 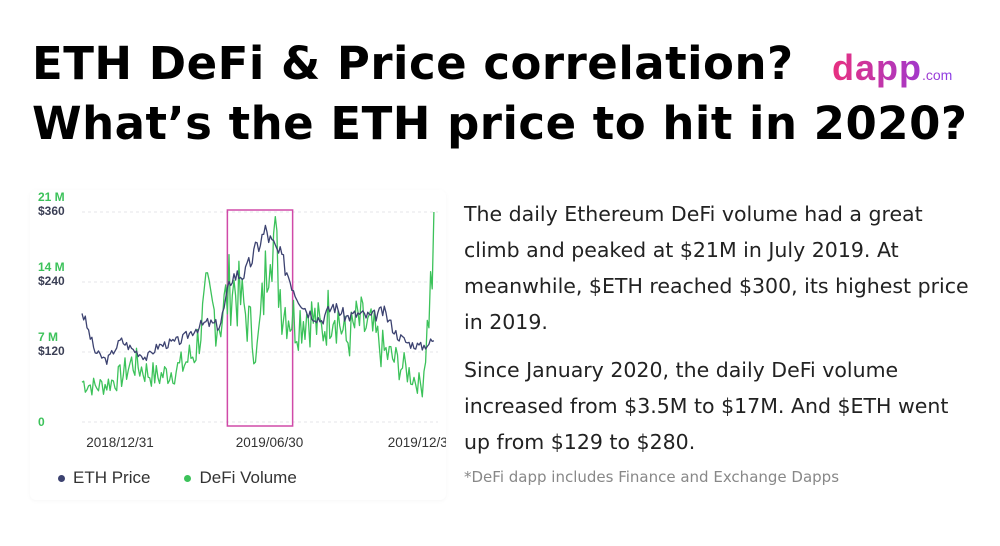 I want to click on x-tick-label: 2018/12/31, so click(x=120, y=442).